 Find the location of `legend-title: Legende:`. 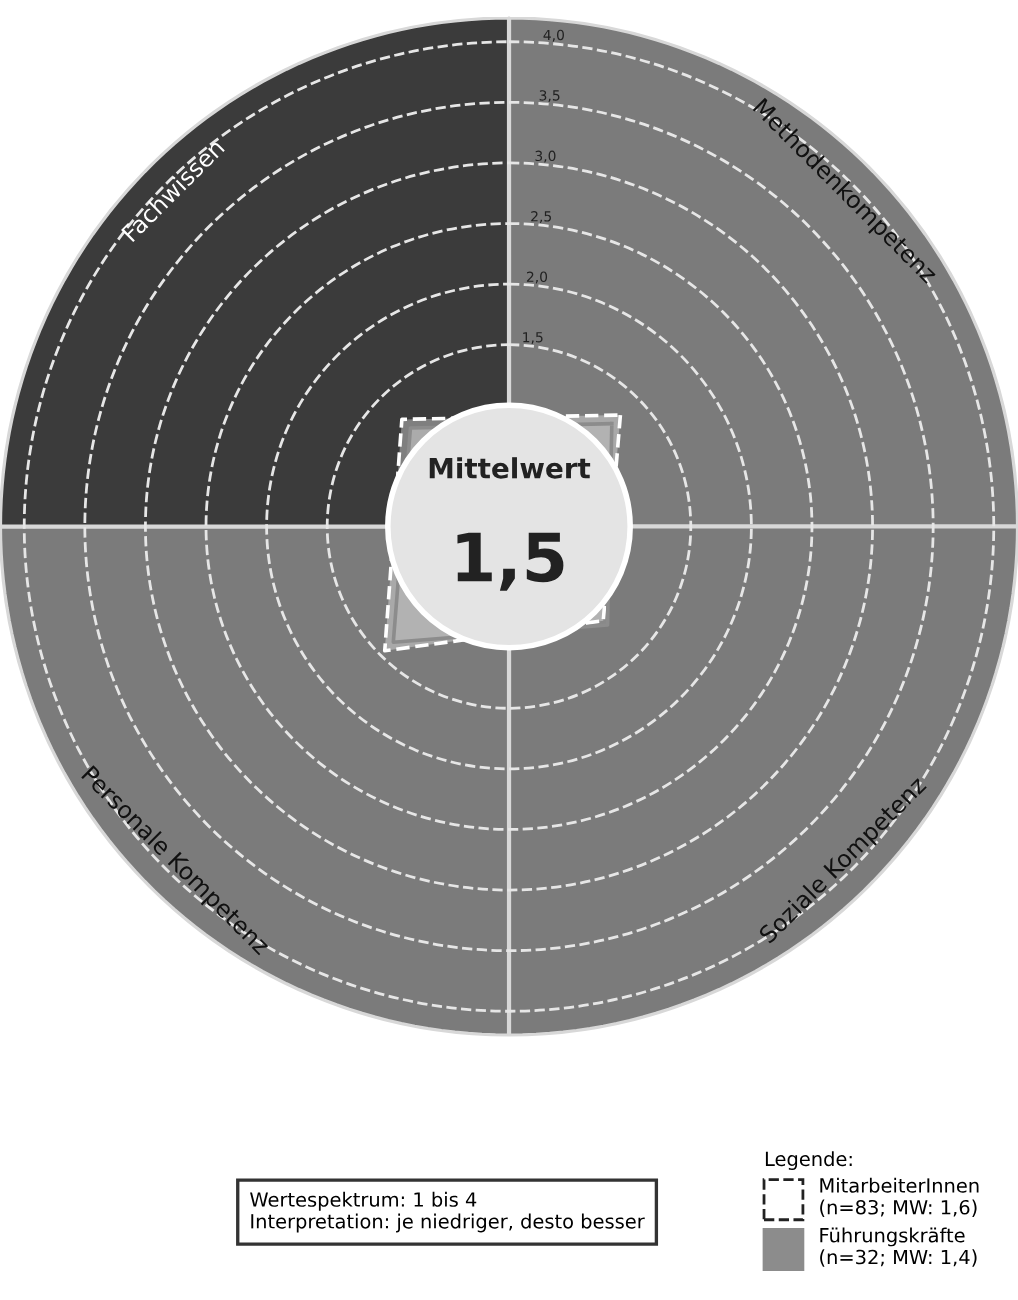

legend-title: Legende: is located at coordinates (808, 1160).